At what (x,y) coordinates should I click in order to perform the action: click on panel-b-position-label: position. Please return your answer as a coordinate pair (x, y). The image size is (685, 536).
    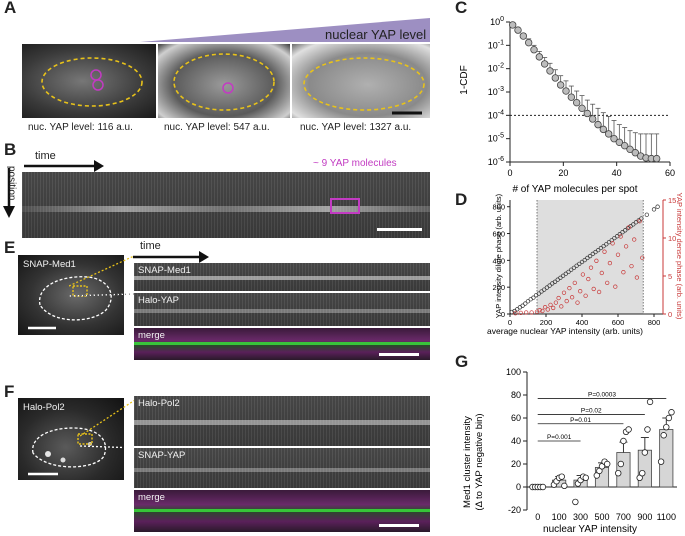
    Looking at the image, I should click on (11, 183).